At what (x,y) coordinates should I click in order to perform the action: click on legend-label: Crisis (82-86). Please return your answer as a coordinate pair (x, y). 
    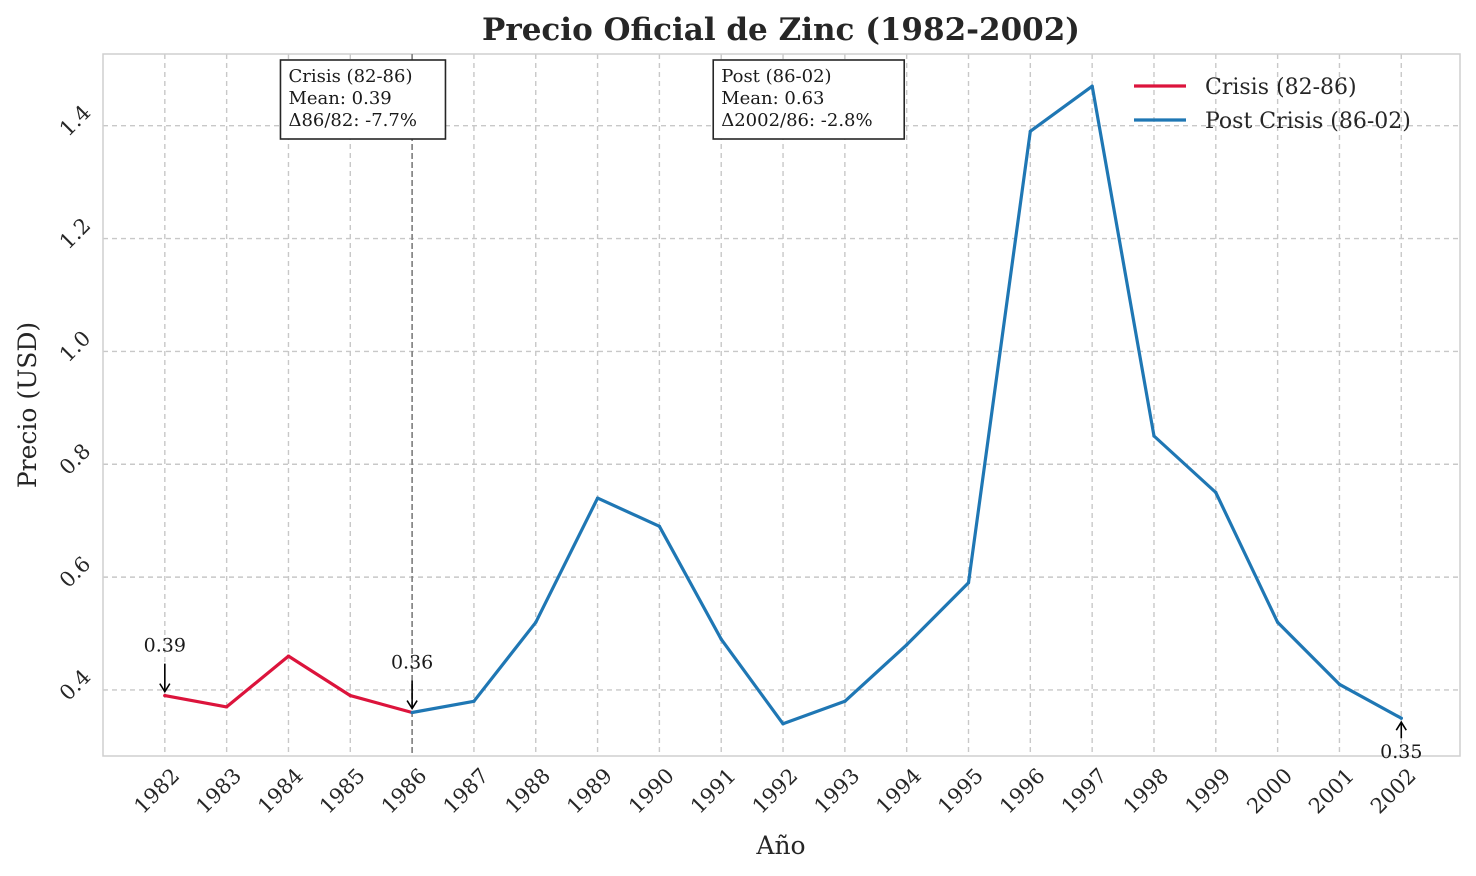
    Looking at the image, I should click on (1281, 87).